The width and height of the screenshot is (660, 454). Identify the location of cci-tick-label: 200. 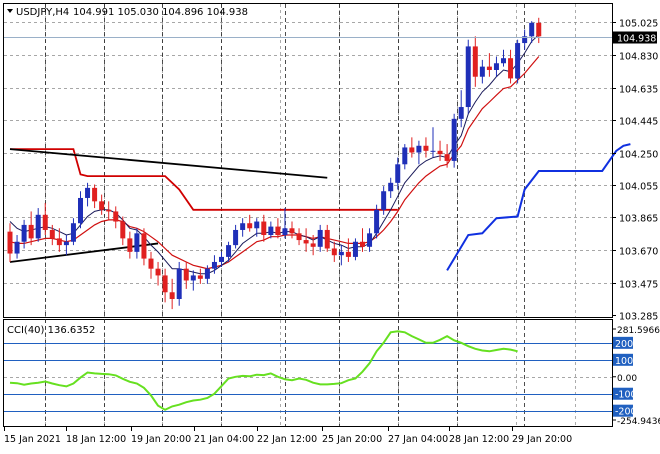
(624, 344).